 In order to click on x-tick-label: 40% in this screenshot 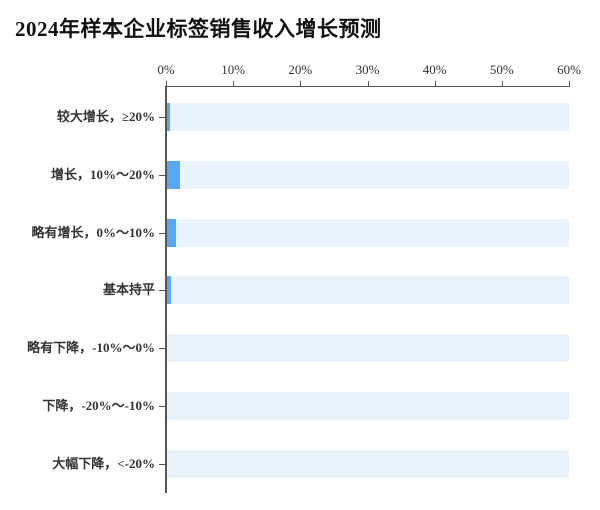, I will do `click(434, 69)`.